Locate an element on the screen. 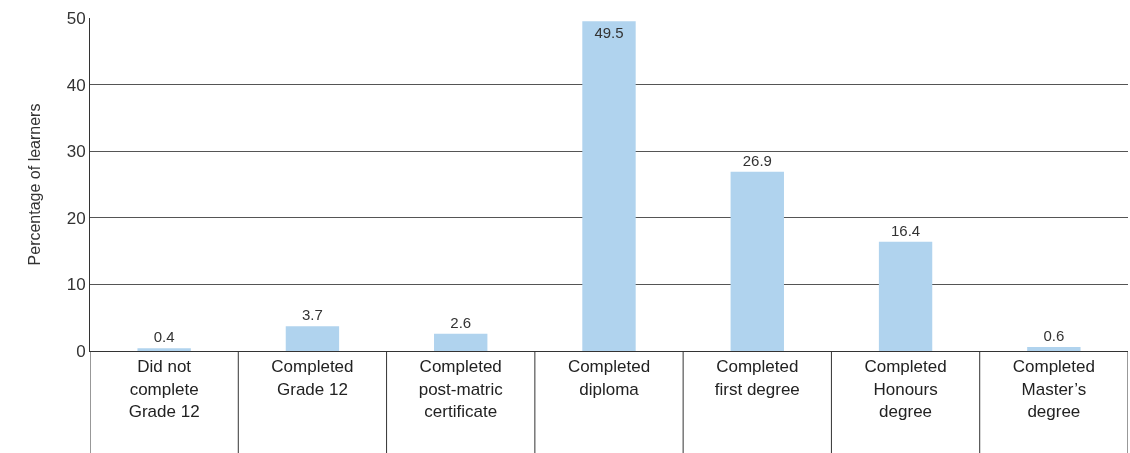 This screenshot has height=453, width=1130. data-label: 16.4 is located at coordinates (905, 230).